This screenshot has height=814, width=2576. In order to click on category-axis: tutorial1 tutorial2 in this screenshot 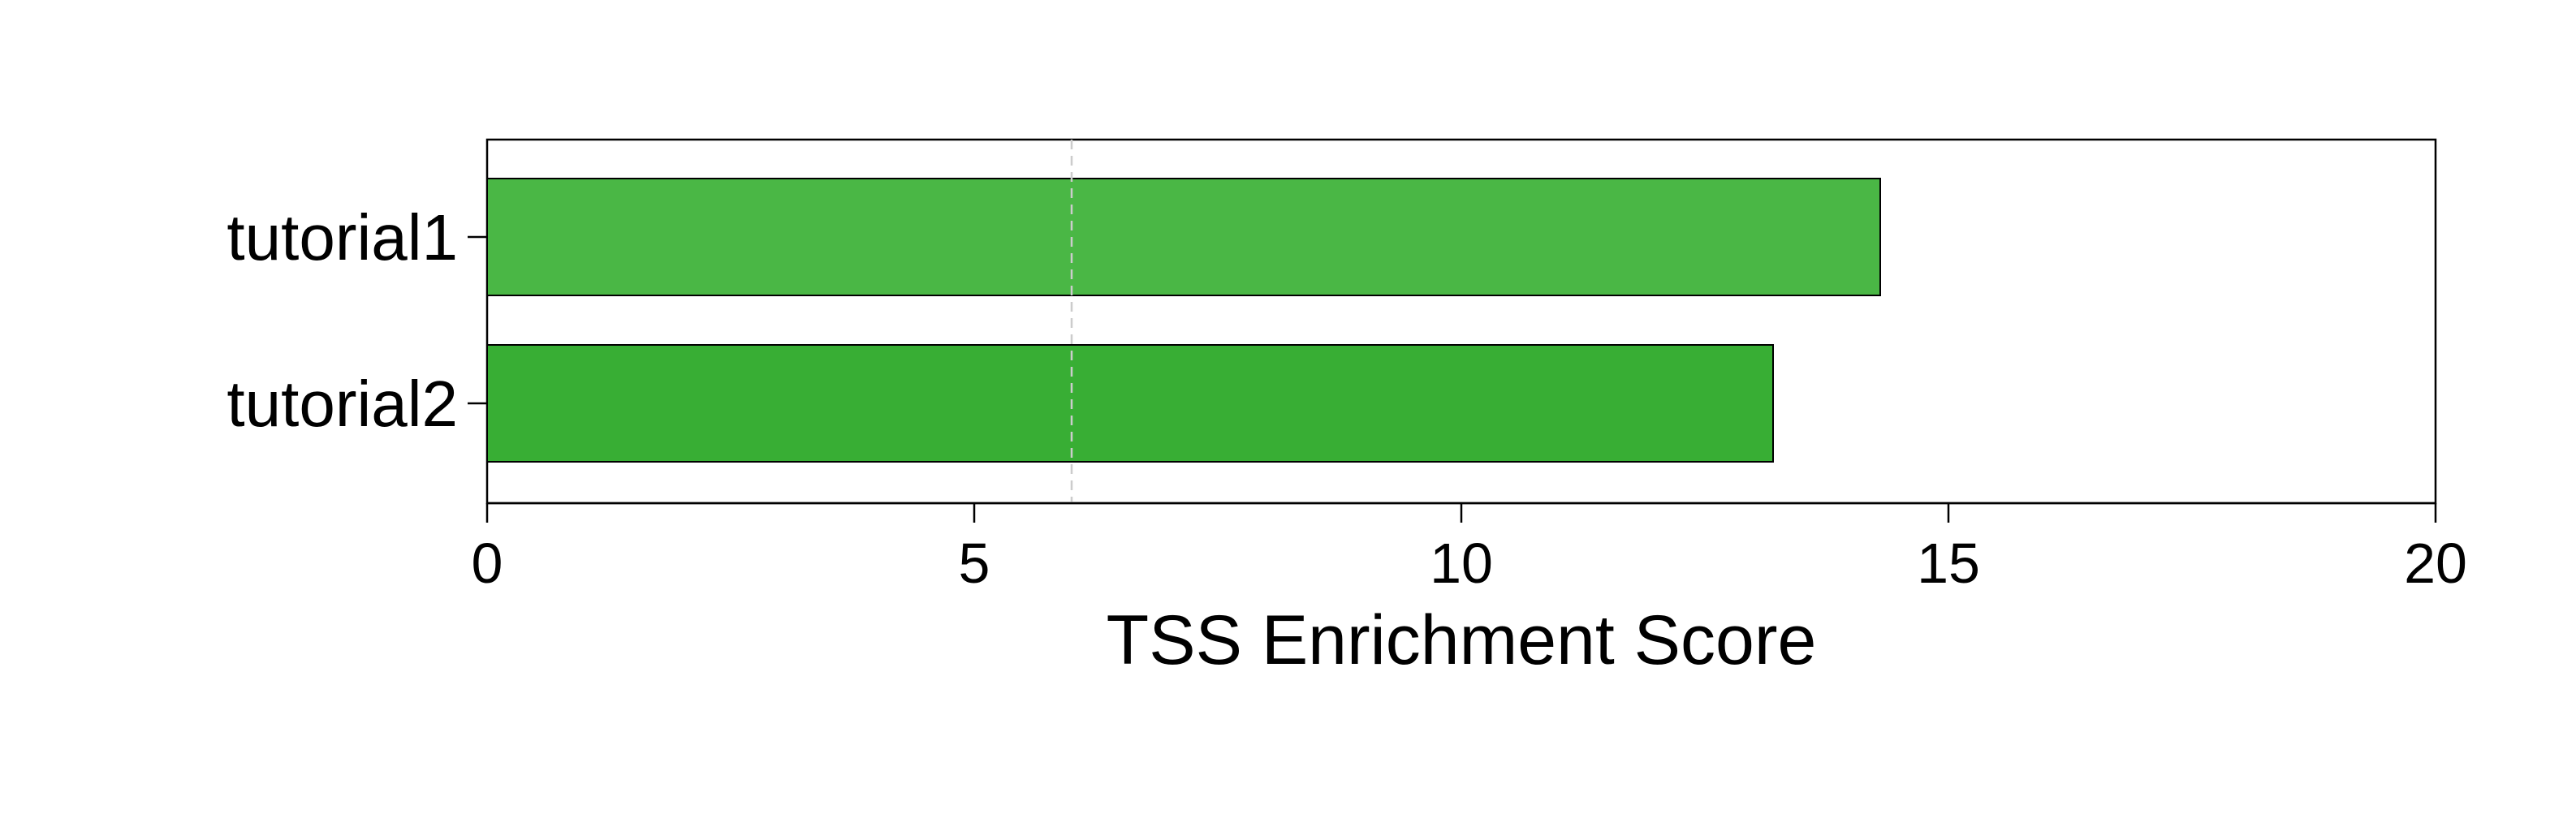, I will do `click(357, 320)`.